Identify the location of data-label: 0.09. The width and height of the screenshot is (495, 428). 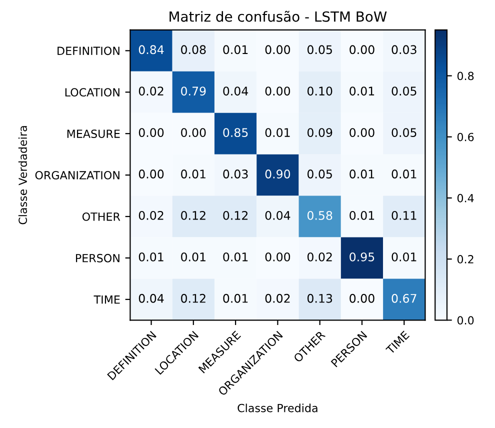
(319, 133).